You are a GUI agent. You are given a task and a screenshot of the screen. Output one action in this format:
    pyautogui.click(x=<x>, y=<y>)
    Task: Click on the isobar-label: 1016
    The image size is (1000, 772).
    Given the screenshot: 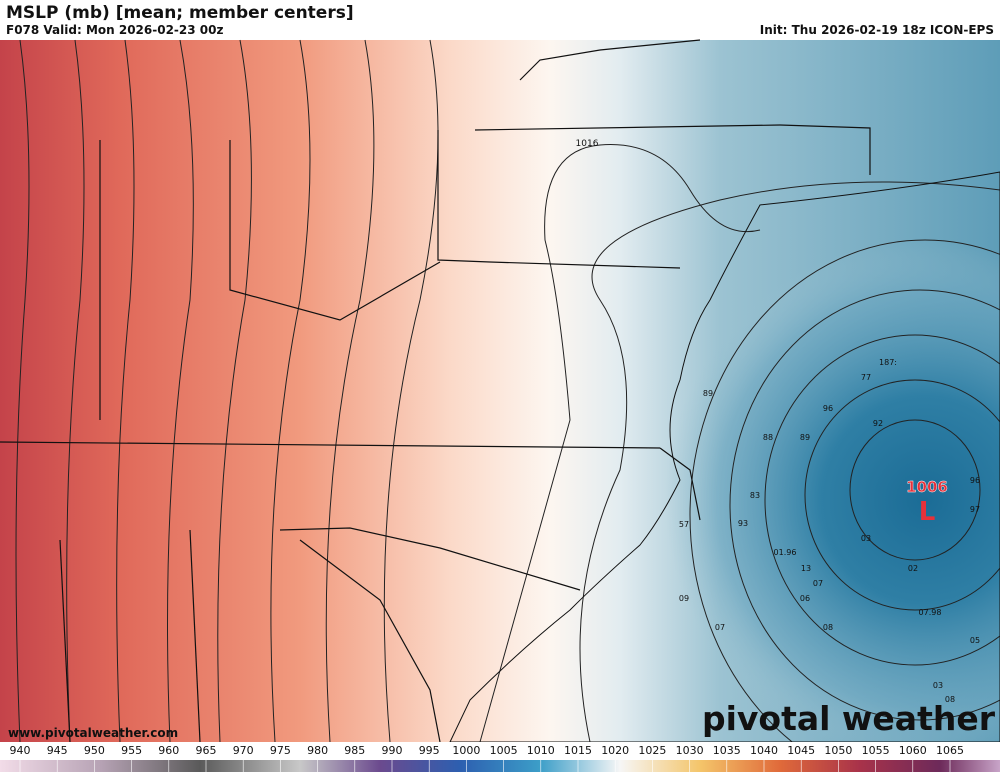 What is the action you would take?
    pyautogui.click(x=587, y=144)
    